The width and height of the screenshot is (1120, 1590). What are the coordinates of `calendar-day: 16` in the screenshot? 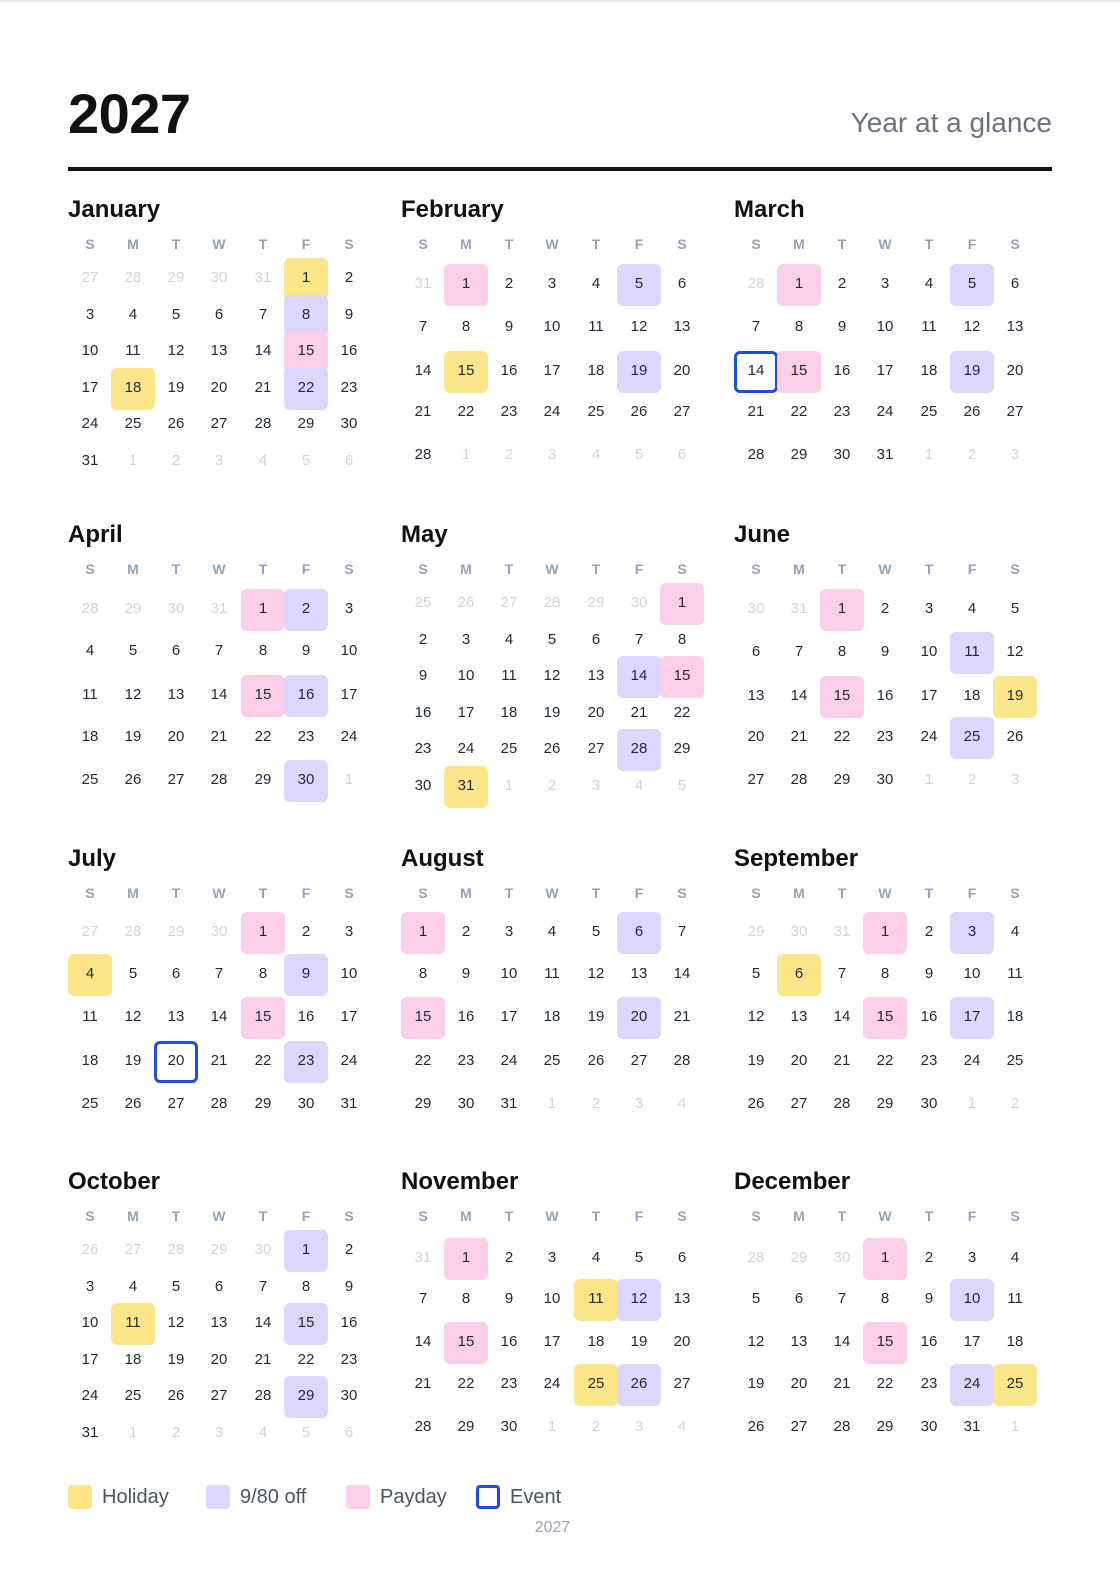 It's located at (509, 370).